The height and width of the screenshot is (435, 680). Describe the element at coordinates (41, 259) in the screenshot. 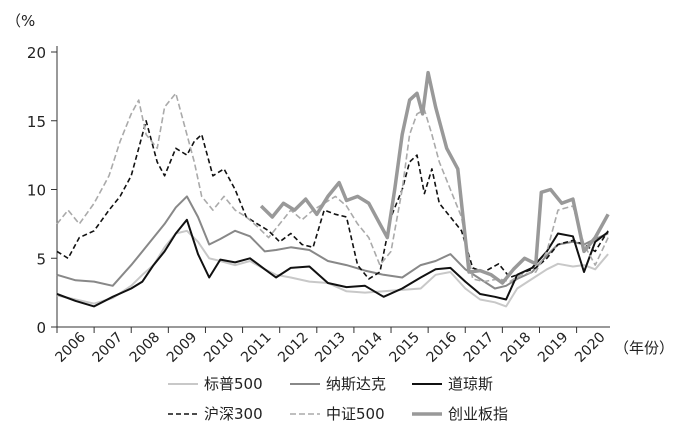

I see `y-tick-label: 5` at that location.